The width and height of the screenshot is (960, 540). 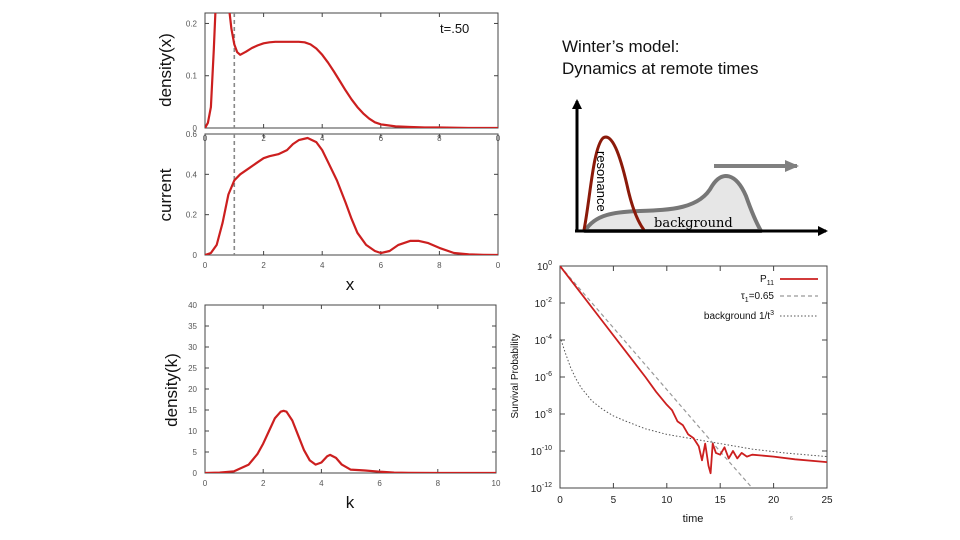 What do you see at coordinates (549, 337) in the screenshot?
I see `y-tick-exponent: -4` at bounding box center [549, 337].